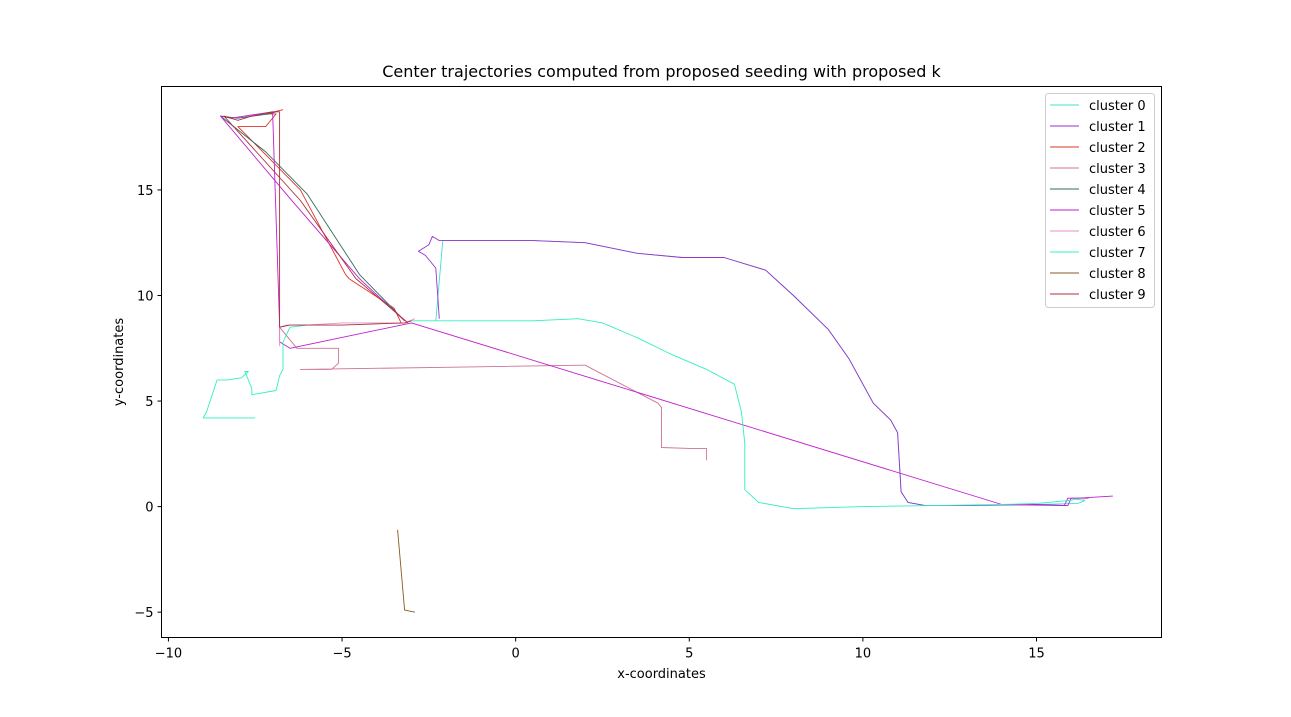 The height and width of the screenshot is (717, 1291). I want to click on x-tick-label: −5, so click(341, 654).